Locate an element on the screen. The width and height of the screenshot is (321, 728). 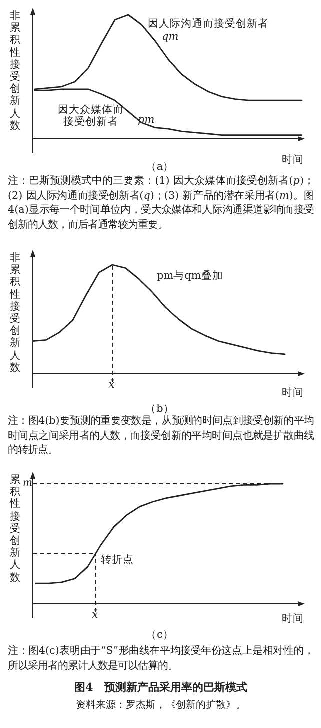
text: 注：巴斯预测模式中的三要素：(1) 因大众媒体而接受创新者(p)；(2) 因人际沟通而接受创新者(q)；(3) 新产品的潜在采用者(m)。图4(a)显示每一个时间单位内，受大众媒体和人际沟通渠道影响而接受创新的人数，而后者通常较为重要。 is located at coordinates (161, 203).